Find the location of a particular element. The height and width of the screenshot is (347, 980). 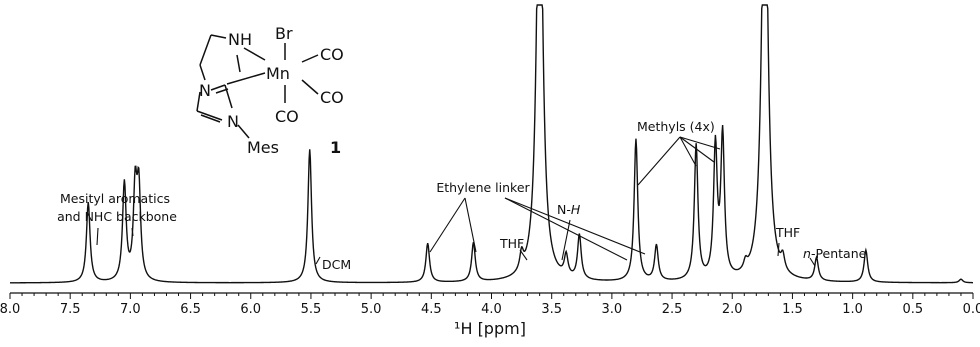

compound-number: 1 is located at coordinates (335, 147).